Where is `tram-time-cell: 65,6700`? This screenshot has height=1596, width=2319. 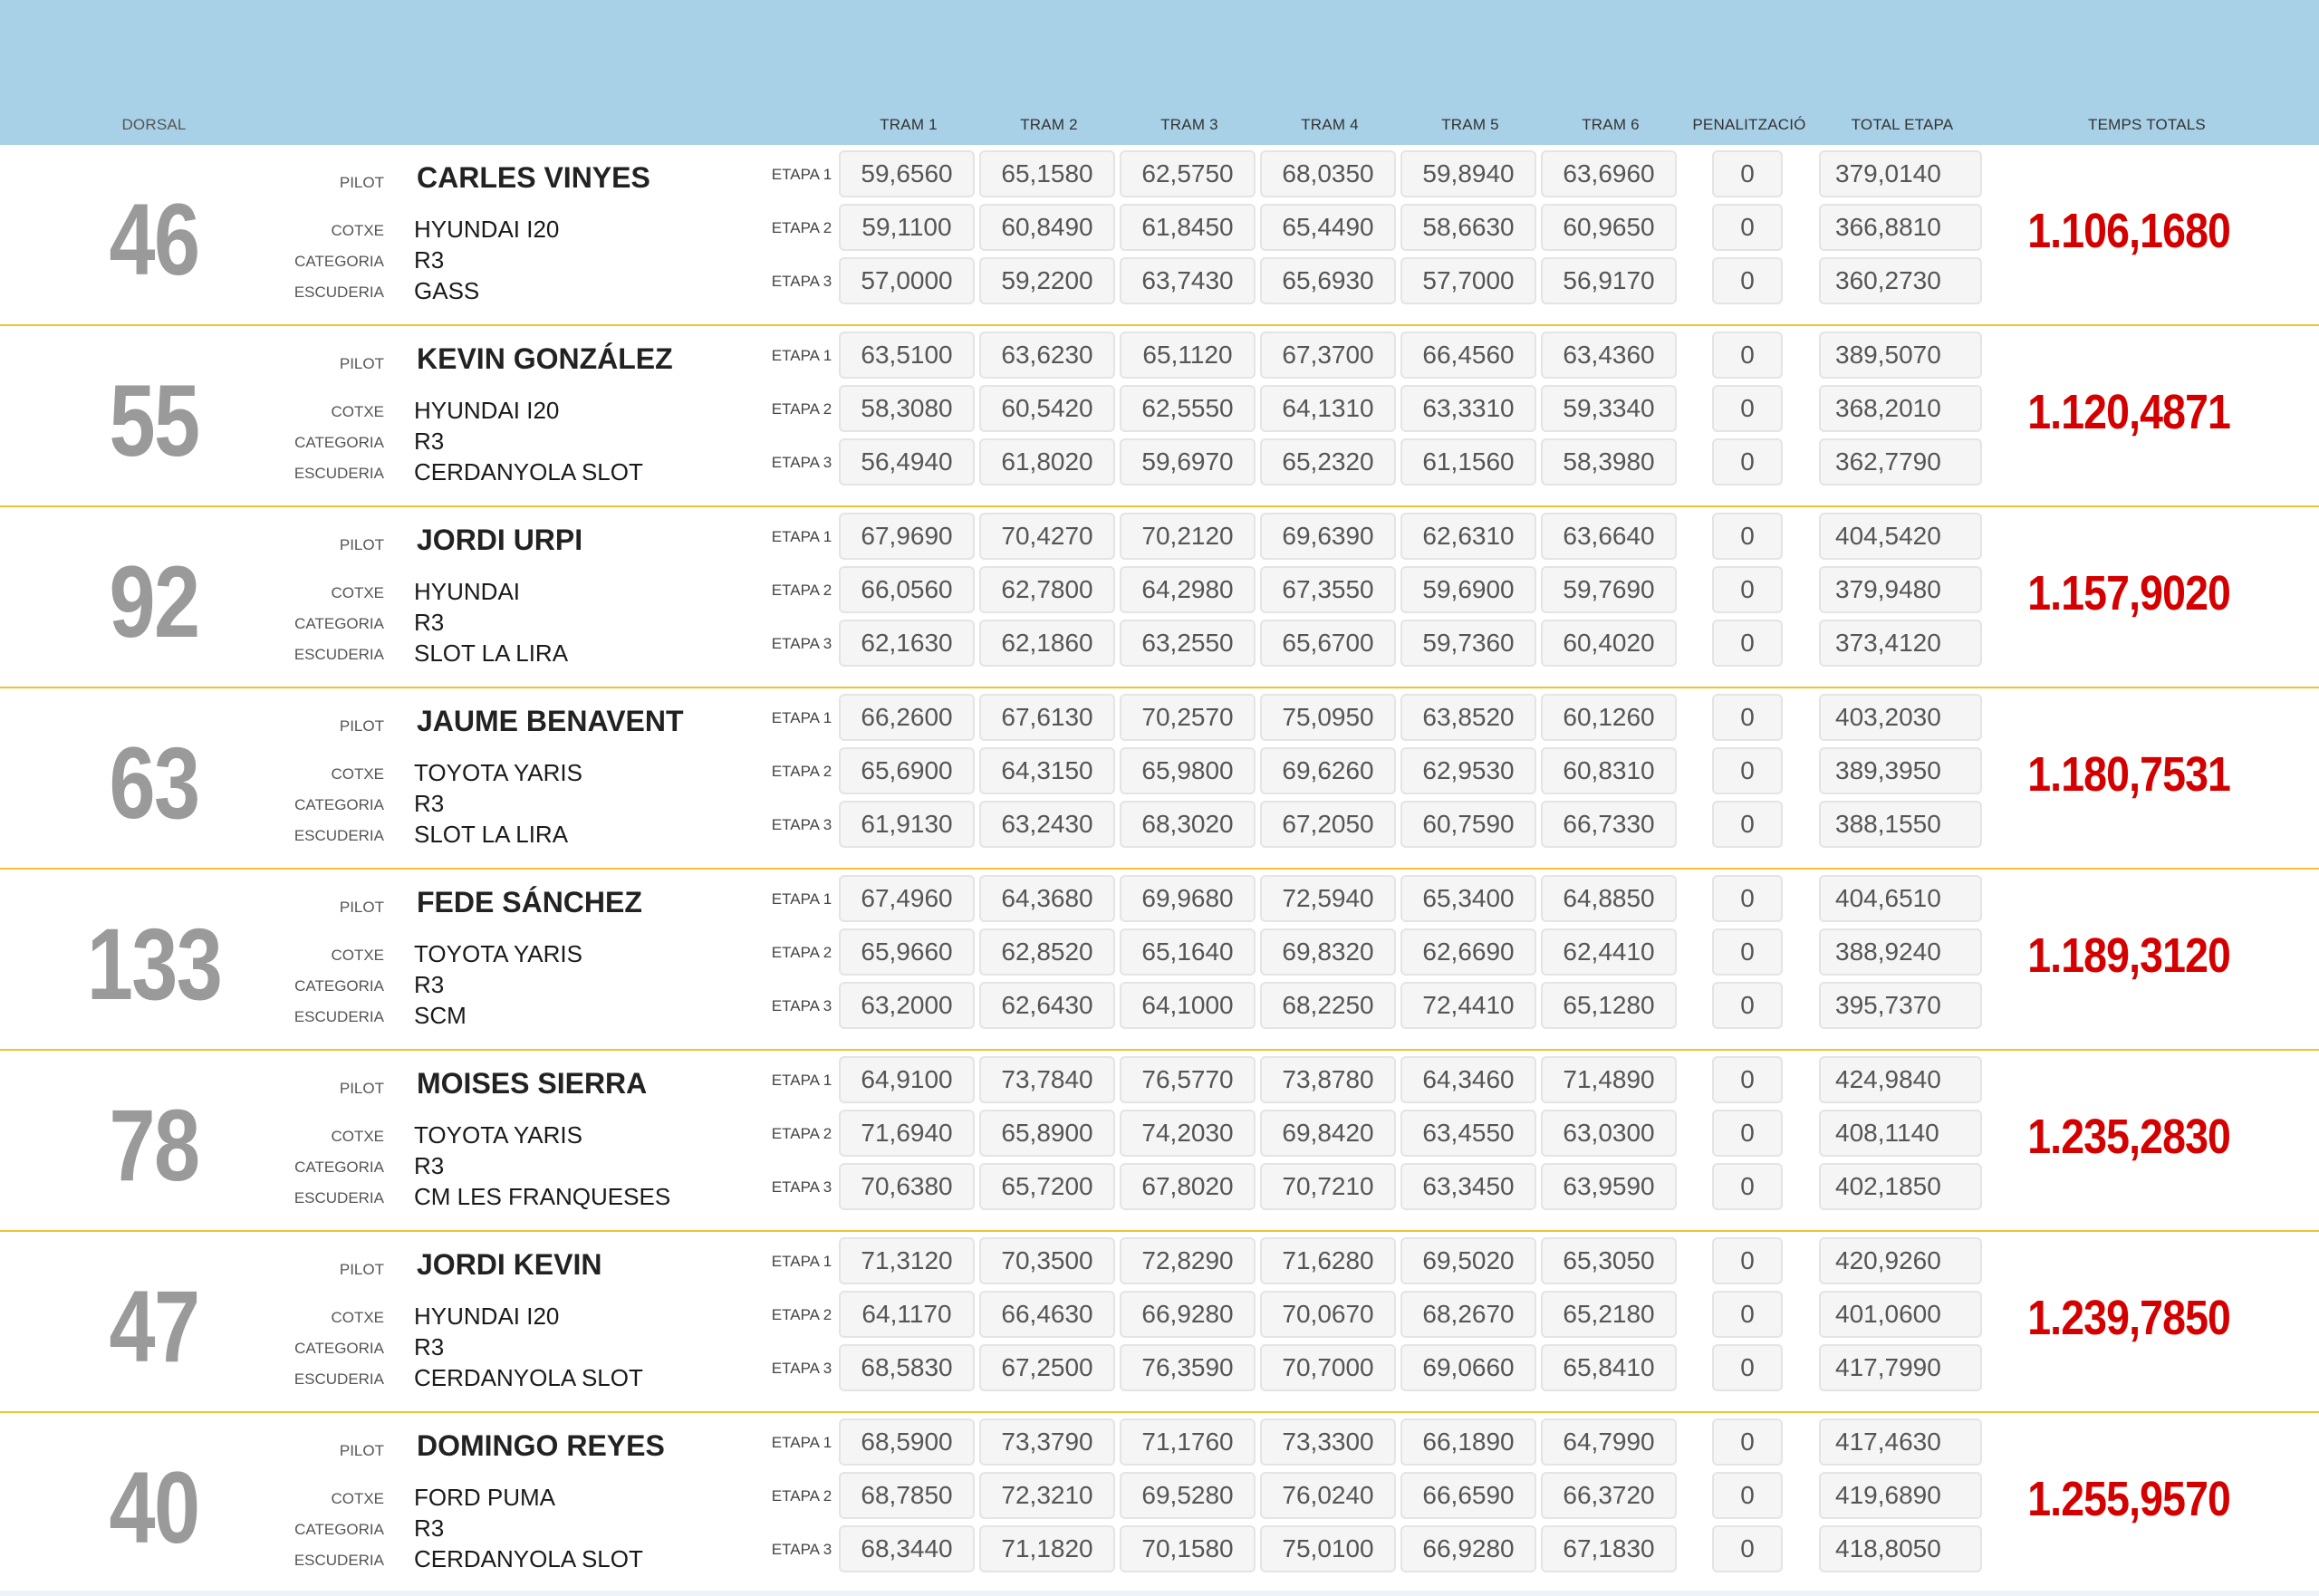
tram-time-cell: 65,6700 is located at coordinates (1328, 643).